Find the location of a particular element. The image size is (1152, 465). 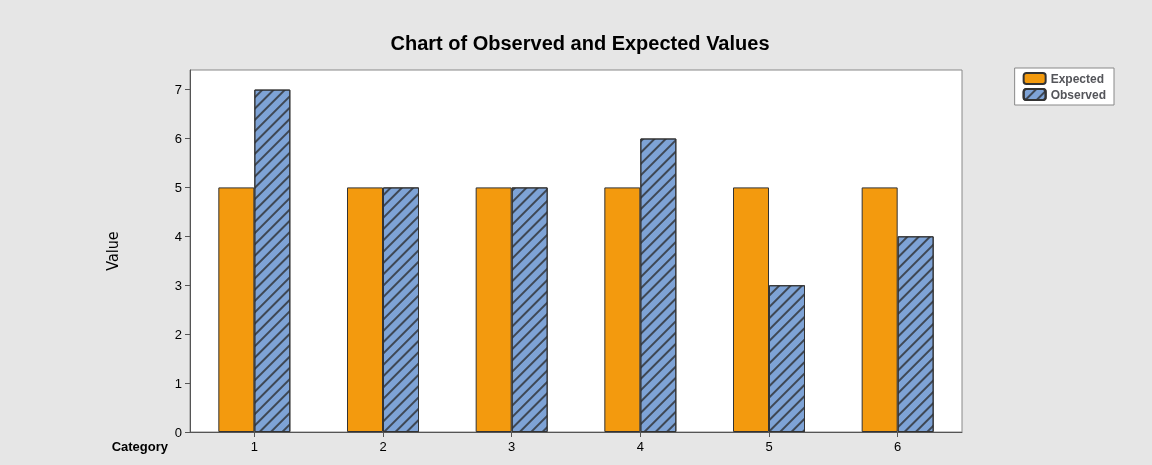

x-tick-label: 3 is located at coordinates (512, 446).